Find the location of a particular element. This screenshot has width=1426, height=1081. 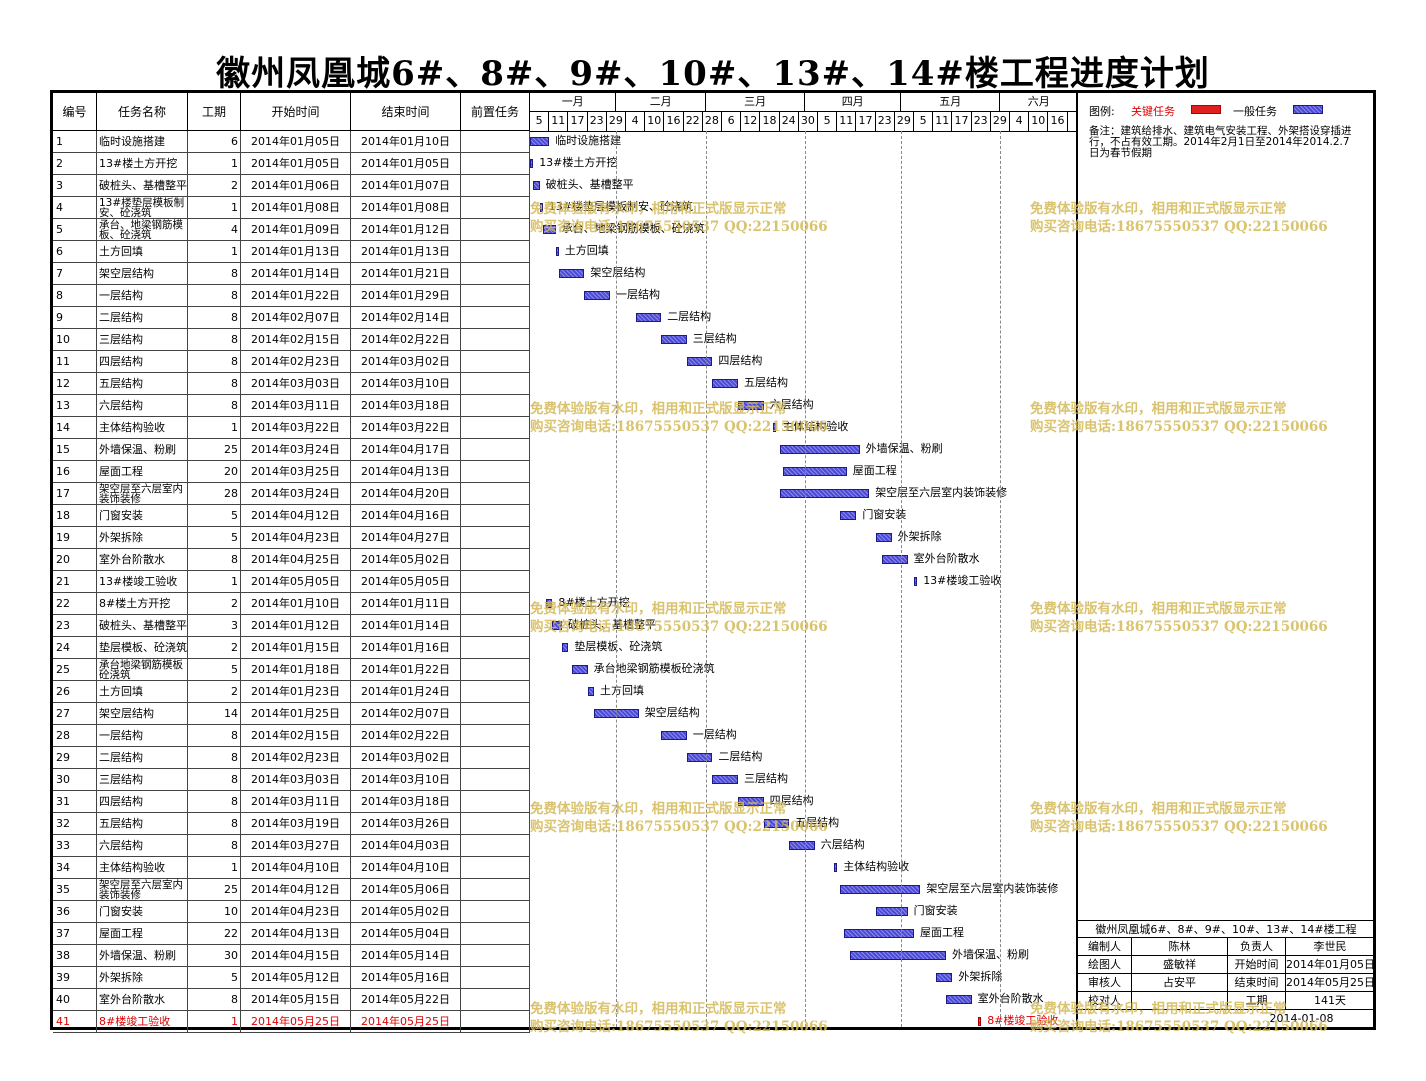

row-end: 2014年02月07日 is located at coordinates (406, 714).